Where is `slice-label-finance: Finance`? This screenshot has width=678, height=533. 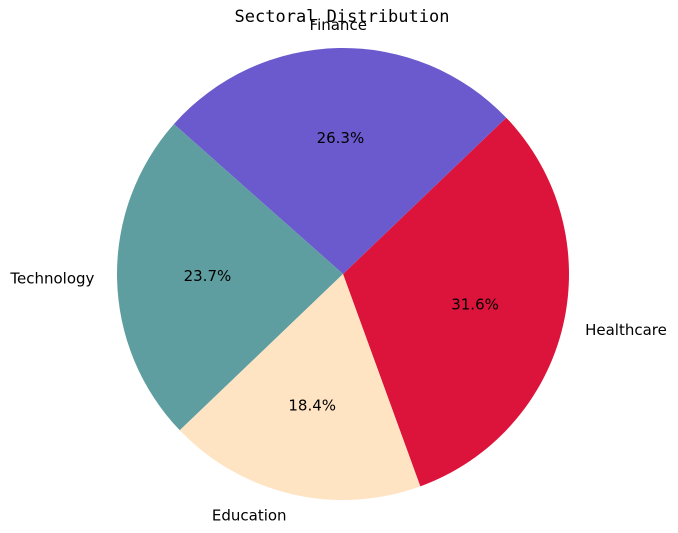
slice-label-finance: Finance is located at coordinates (338, 25).